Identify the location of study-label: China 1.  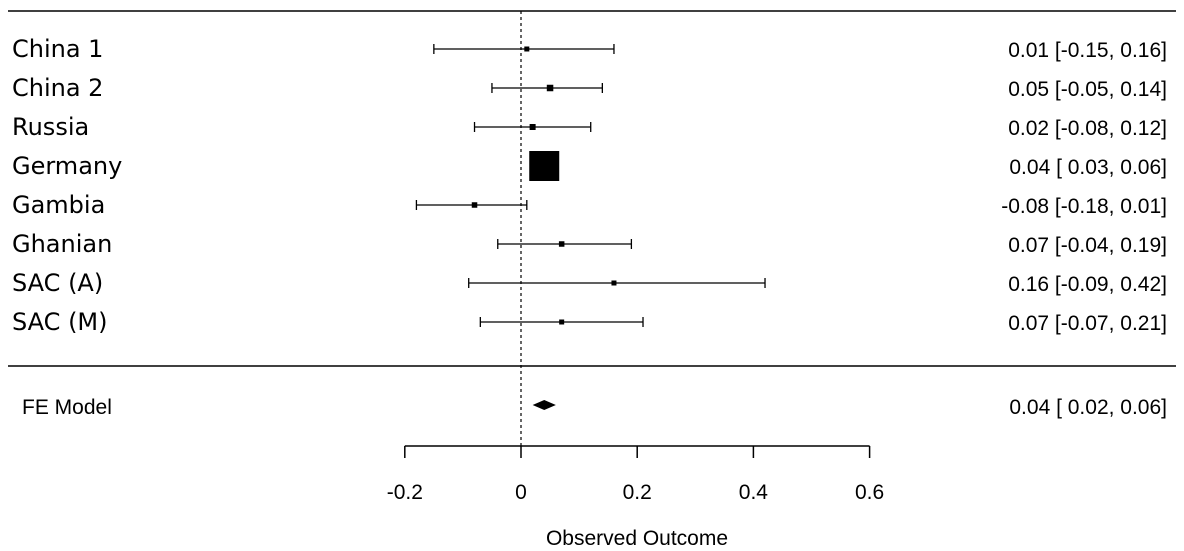
(57, 49).